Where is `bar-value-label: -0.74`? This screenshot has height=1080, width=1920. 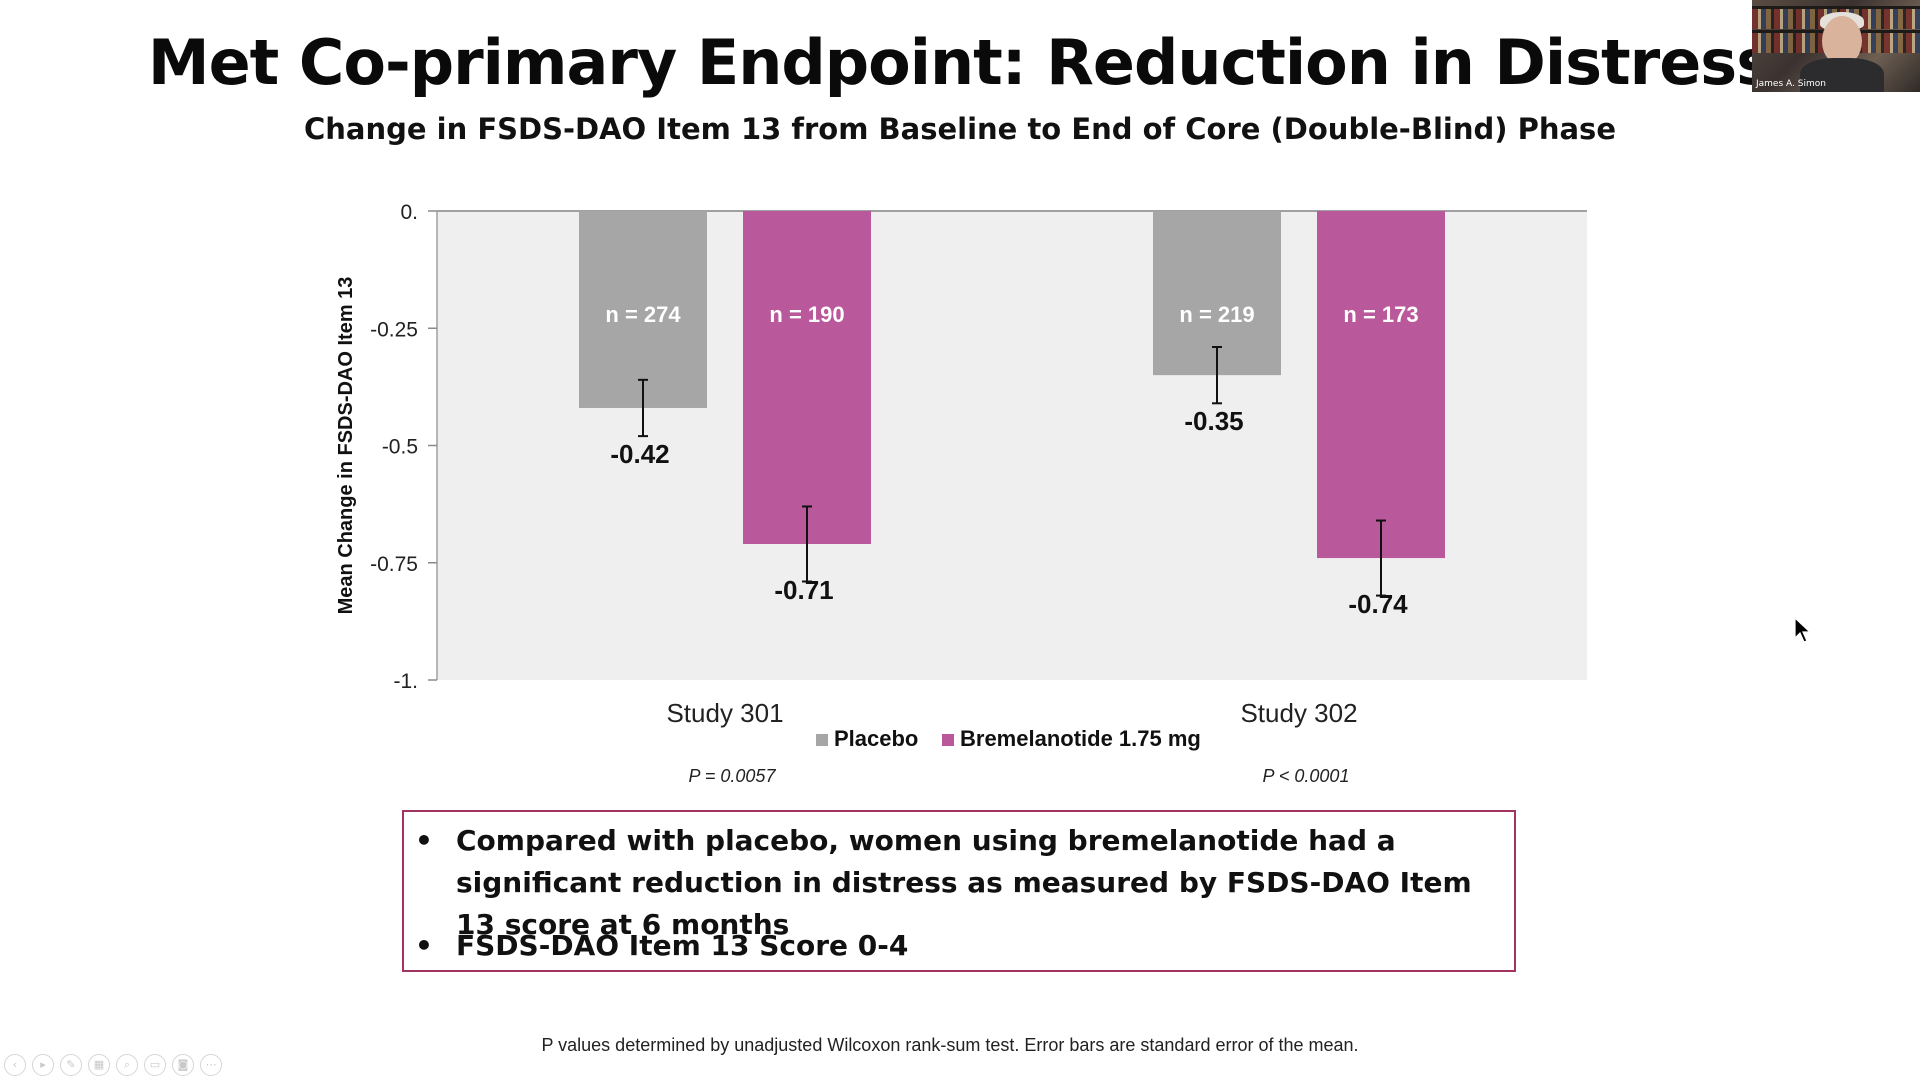 bar-value-label: -0.74 is located at coordinates (1378, 604).